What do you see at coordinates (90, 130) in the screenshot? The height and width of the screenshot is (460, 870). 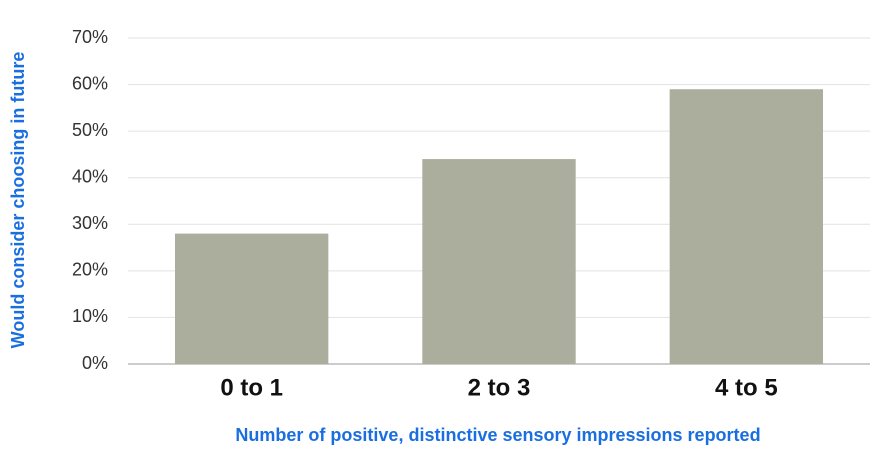 I see `y-tick-label: 50%` at bounding box center [90, 130].